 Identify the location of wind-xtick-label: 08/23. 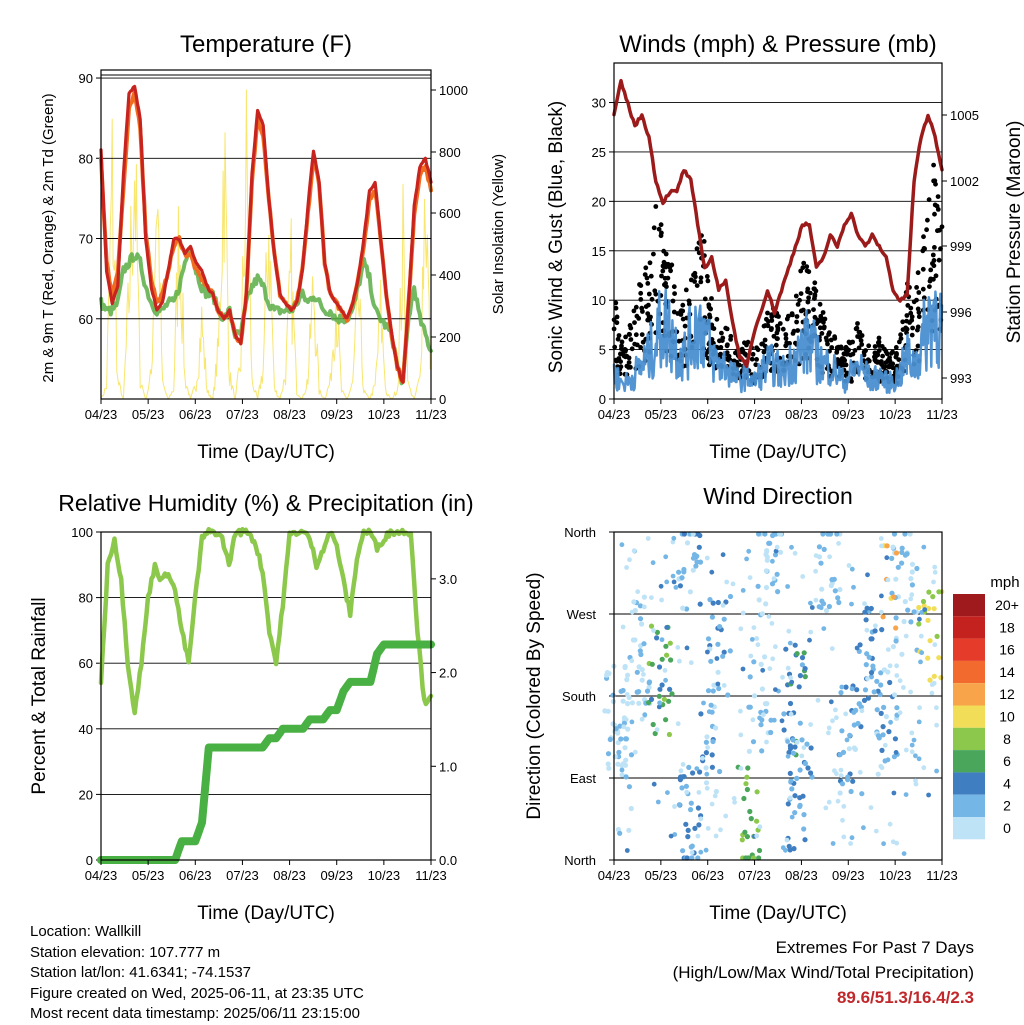
(801, 414).